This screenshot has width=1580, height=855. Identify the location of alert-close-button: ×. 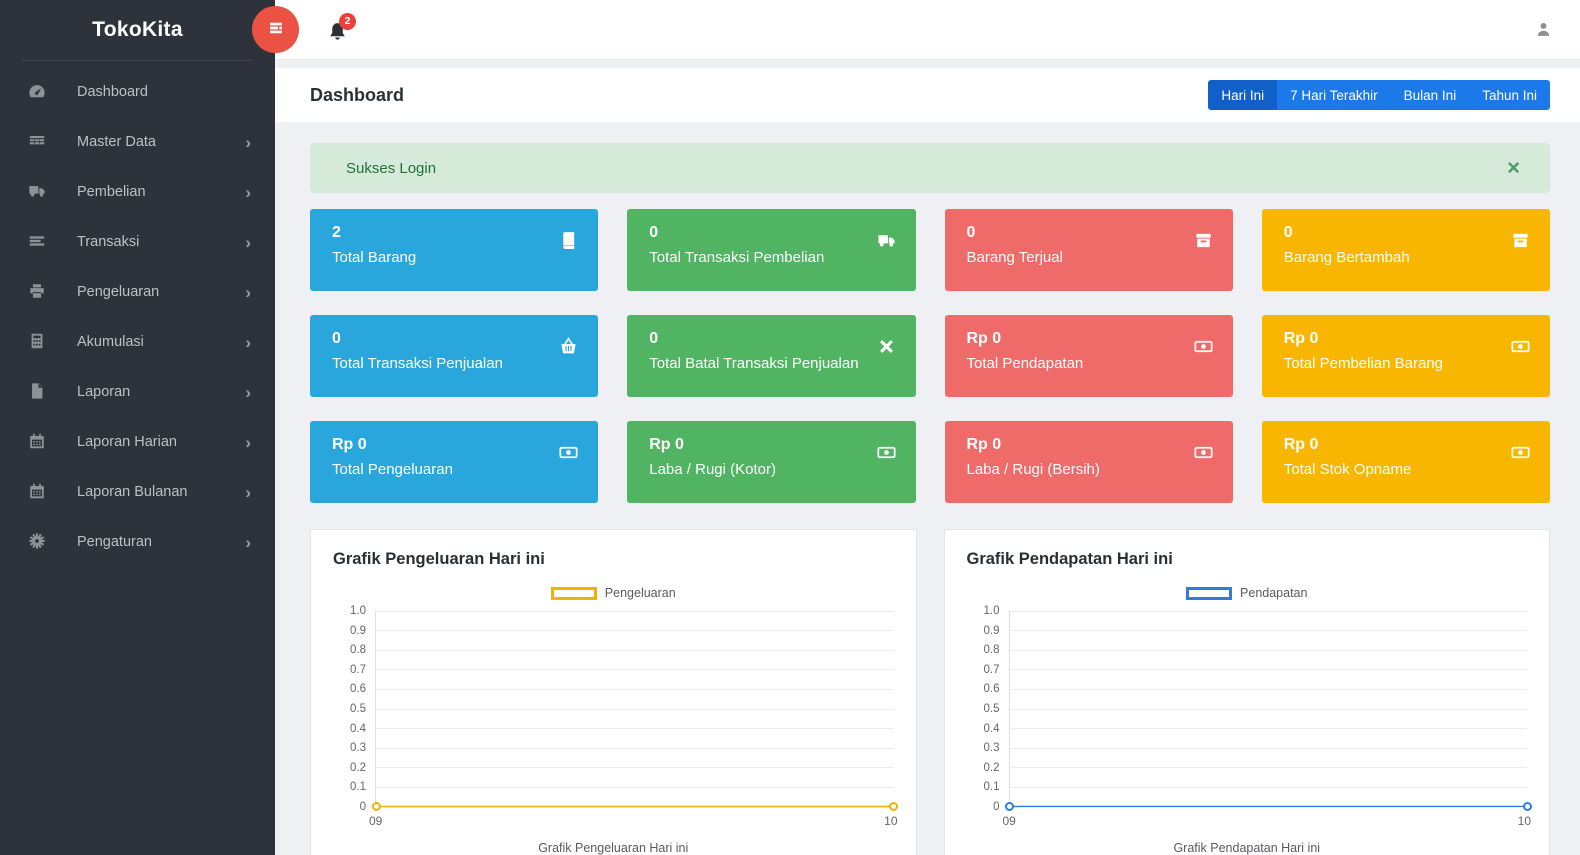
(1513, 167).